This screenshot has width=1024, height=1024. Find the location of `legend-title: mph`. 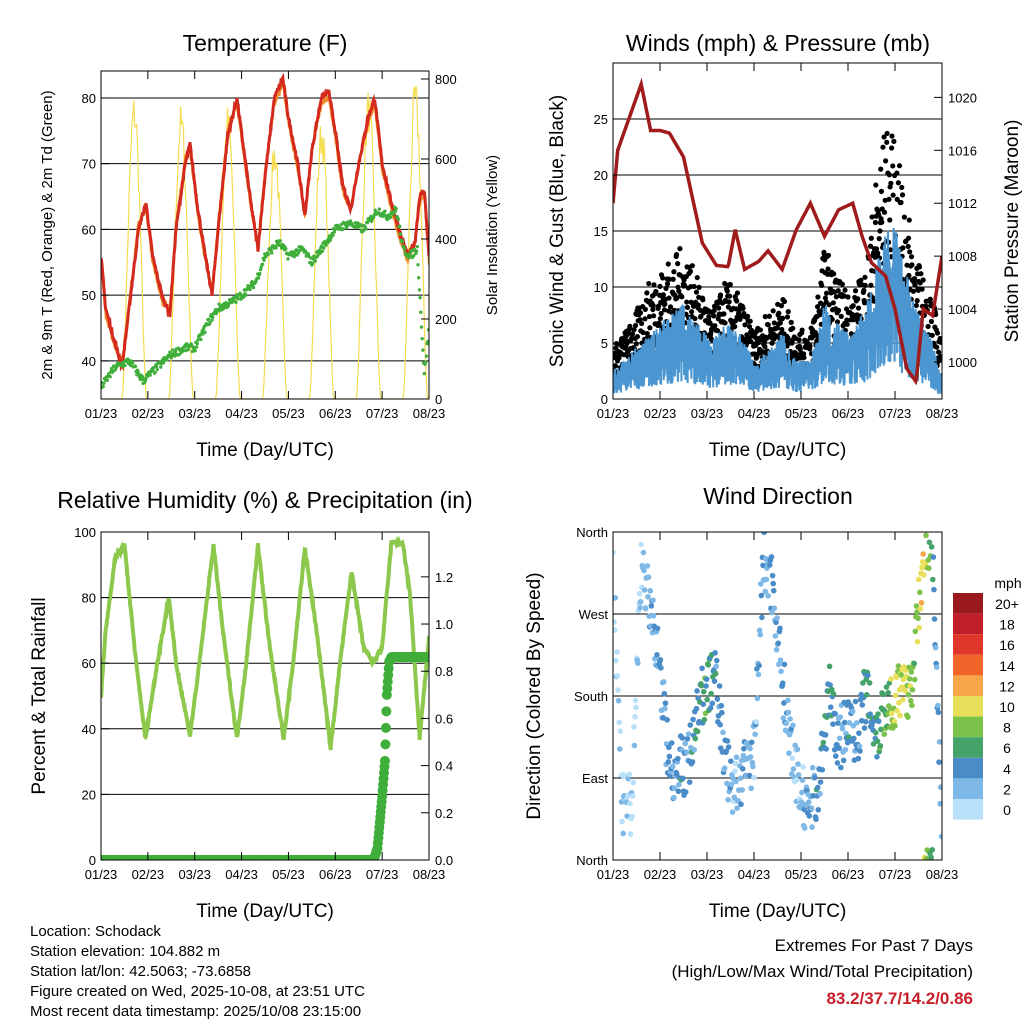

legend-title: mph is located at coordinates (1007, 583).